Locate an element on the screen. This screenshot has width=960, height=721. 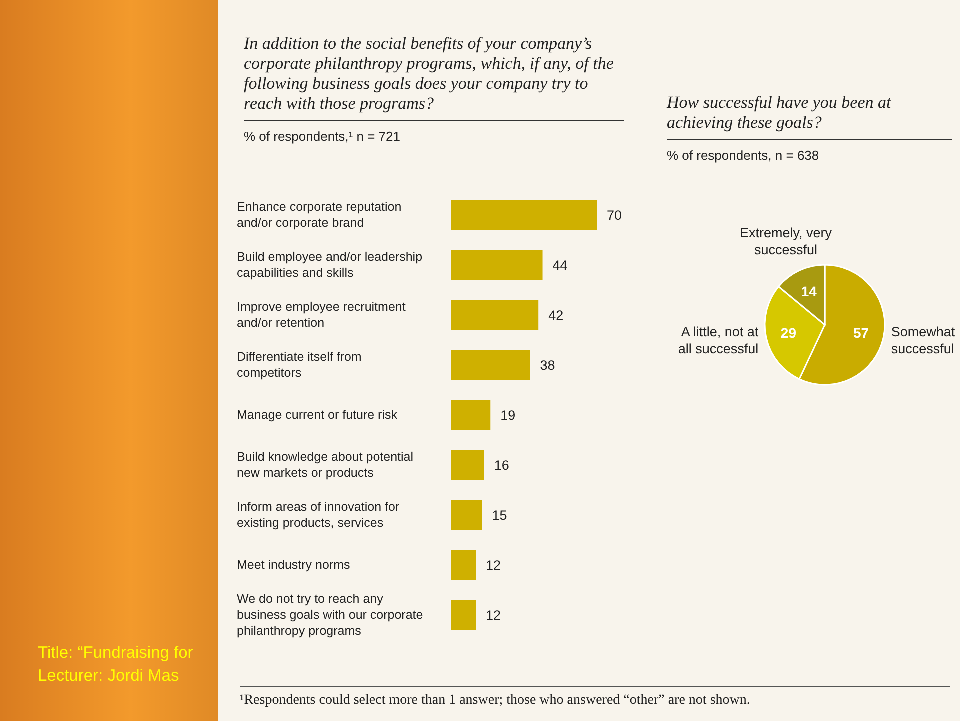
y-tick-label: Differentiate itself from competitors is located at coordinates (299, 365).